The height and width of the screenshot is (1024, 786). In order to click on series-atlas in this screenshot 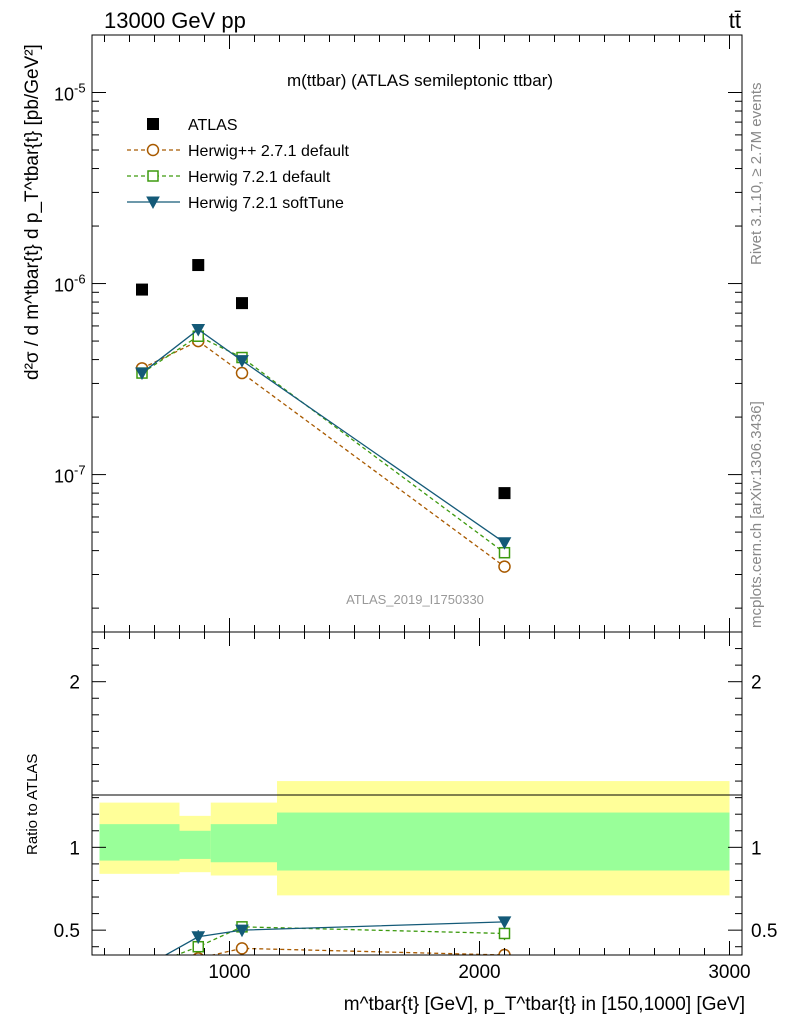, I will do `click(323, 379)`.